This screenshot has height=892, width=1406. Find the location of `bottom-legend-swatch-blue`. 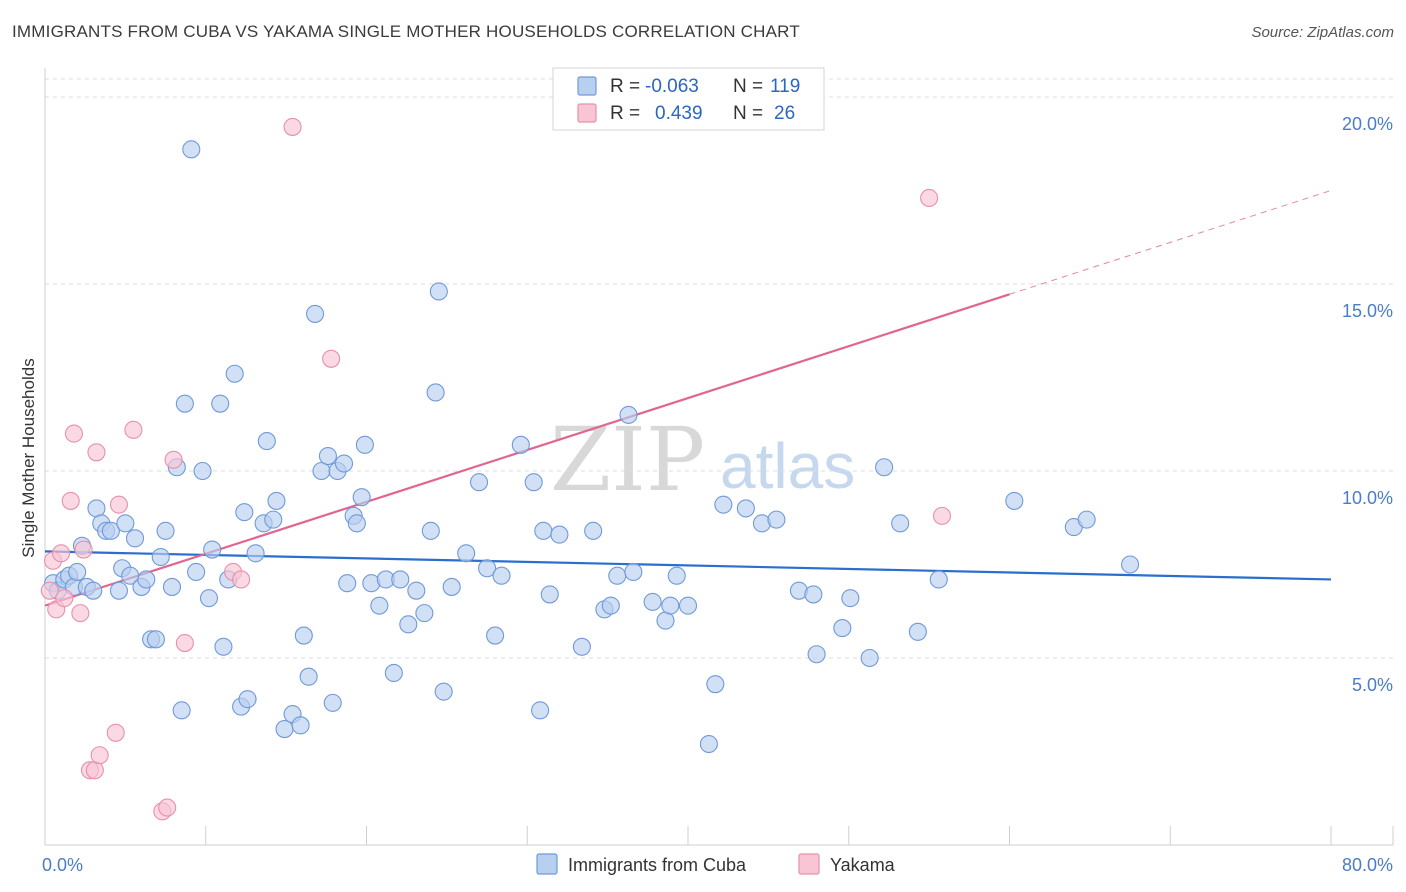

bottom-legend-swatch-blue is located at coordinates (547, 864).